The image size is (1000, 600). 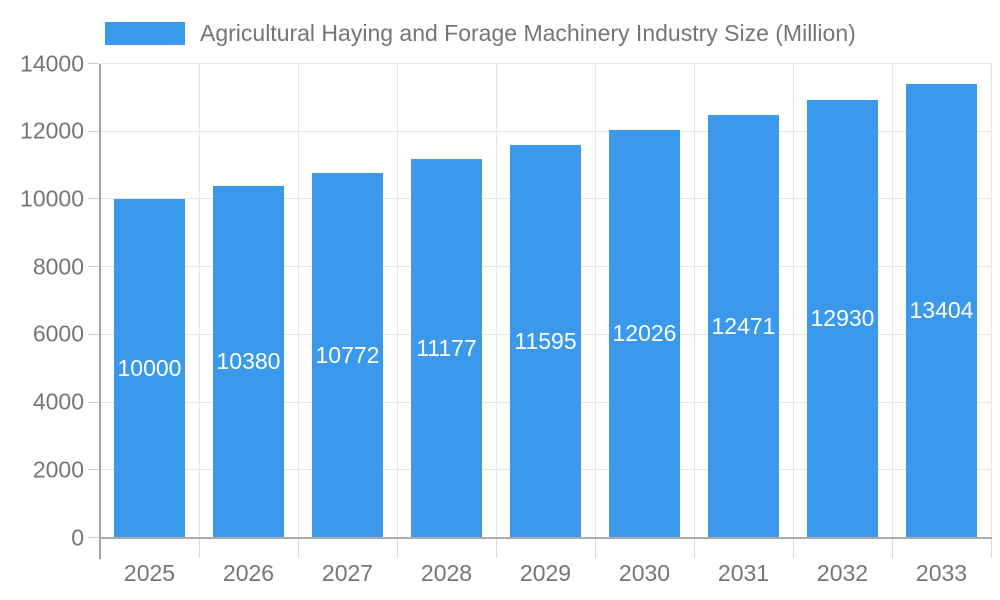 I want to click on y-axis-tick-label: 10000, so click(x=52, y=198).